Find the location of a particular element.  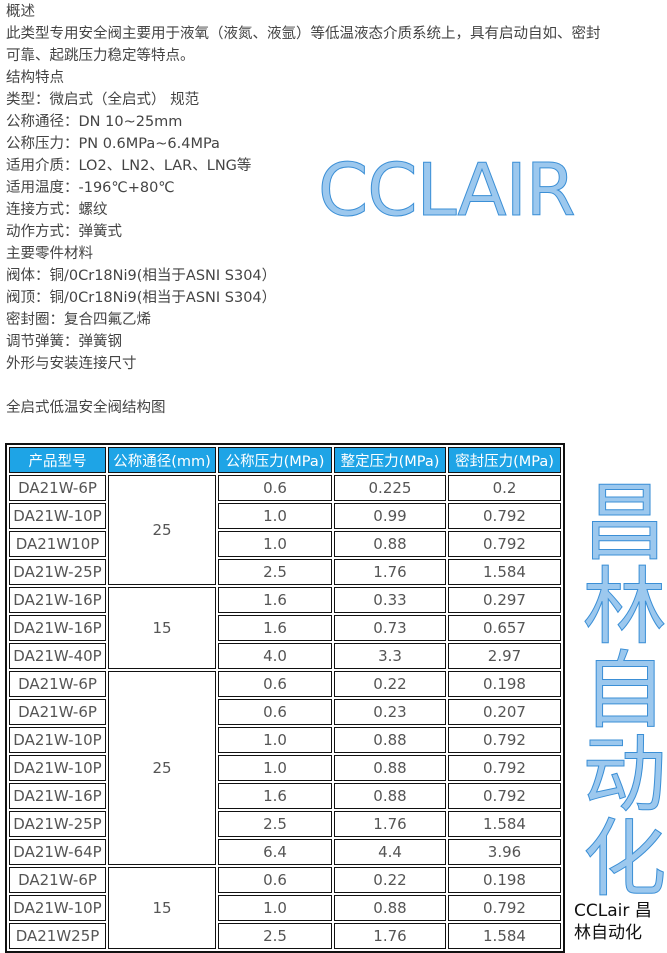

model-cell: DA21W10P is located at coordinates (57, 544).